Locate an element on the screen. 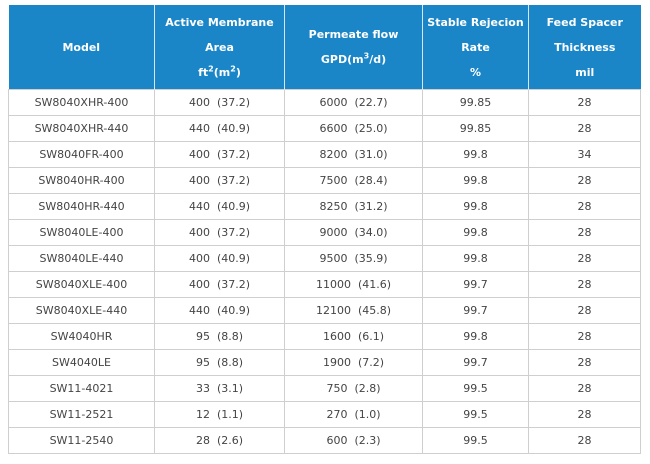 The image size is (650, 464). header-feed-spacer-thickness: Feed Spacer Thickness mil is located at coordinates (584, 47).